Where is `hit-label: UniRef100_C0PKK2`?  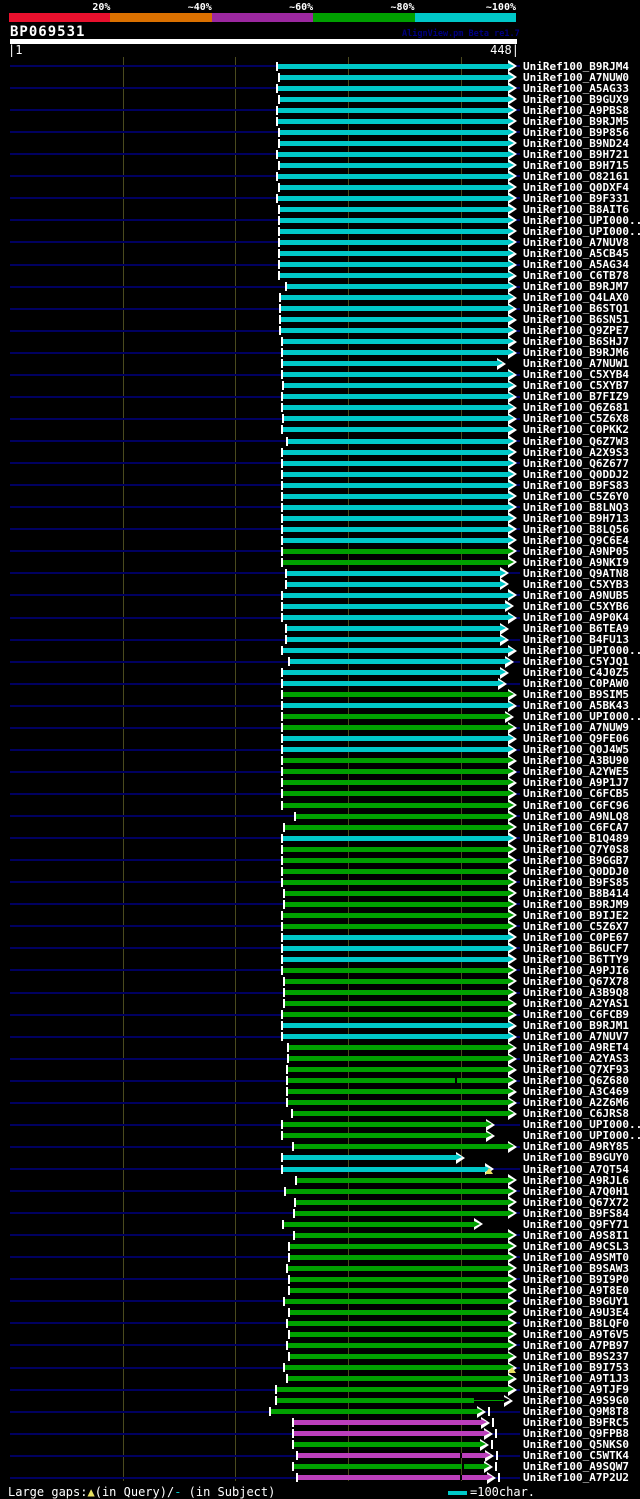
hit-label: UniRef100_C0PKK2 is located at coordinates (576, 430).